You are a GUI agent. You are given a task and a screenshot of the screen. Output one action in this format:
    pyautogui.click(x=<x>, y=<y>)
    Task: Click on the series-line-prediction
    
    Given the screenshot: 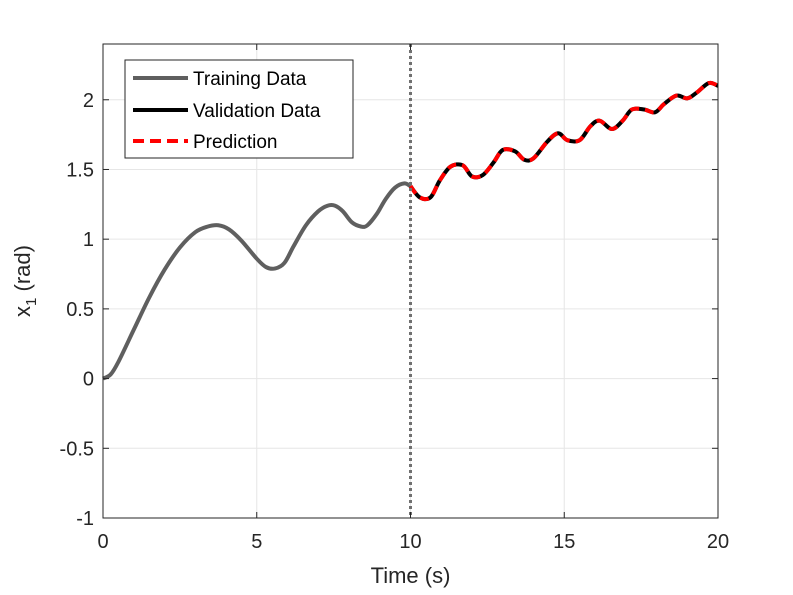 What is the action you would take?
    pyautogui.click(x=563, y=141)
    